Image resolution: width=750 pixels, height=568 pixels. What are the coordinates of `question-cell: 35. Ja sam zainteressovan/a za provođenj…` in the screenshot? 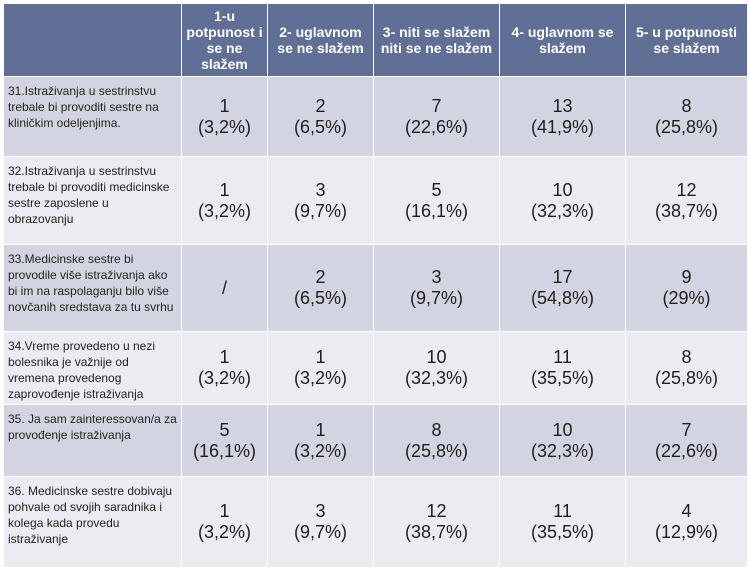 It's located at (92, 440).